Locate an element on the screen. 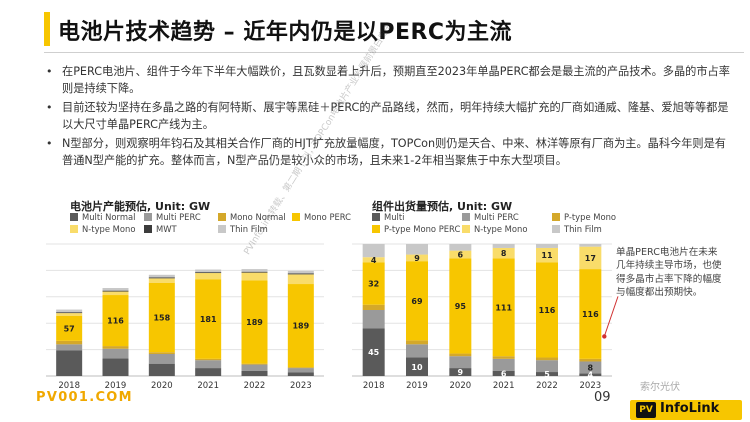  data-label: 17 is located at coordinates (590, 258).